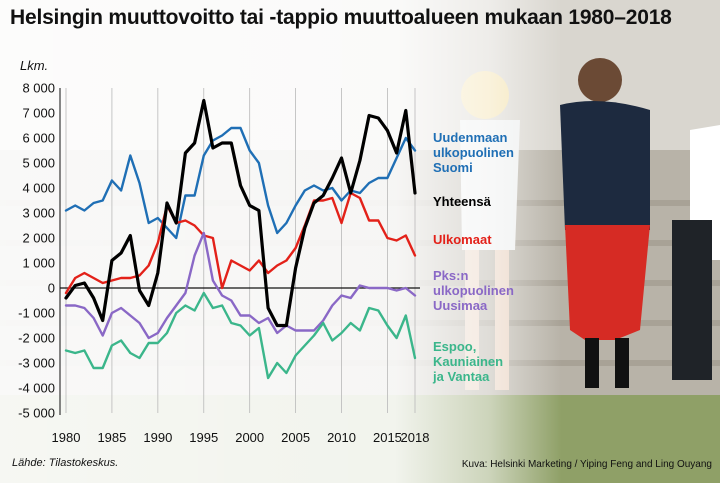 The height and width of the screenshot is (483, 720). I want to click on y-tick-label: 8 000, so click(38, 88).